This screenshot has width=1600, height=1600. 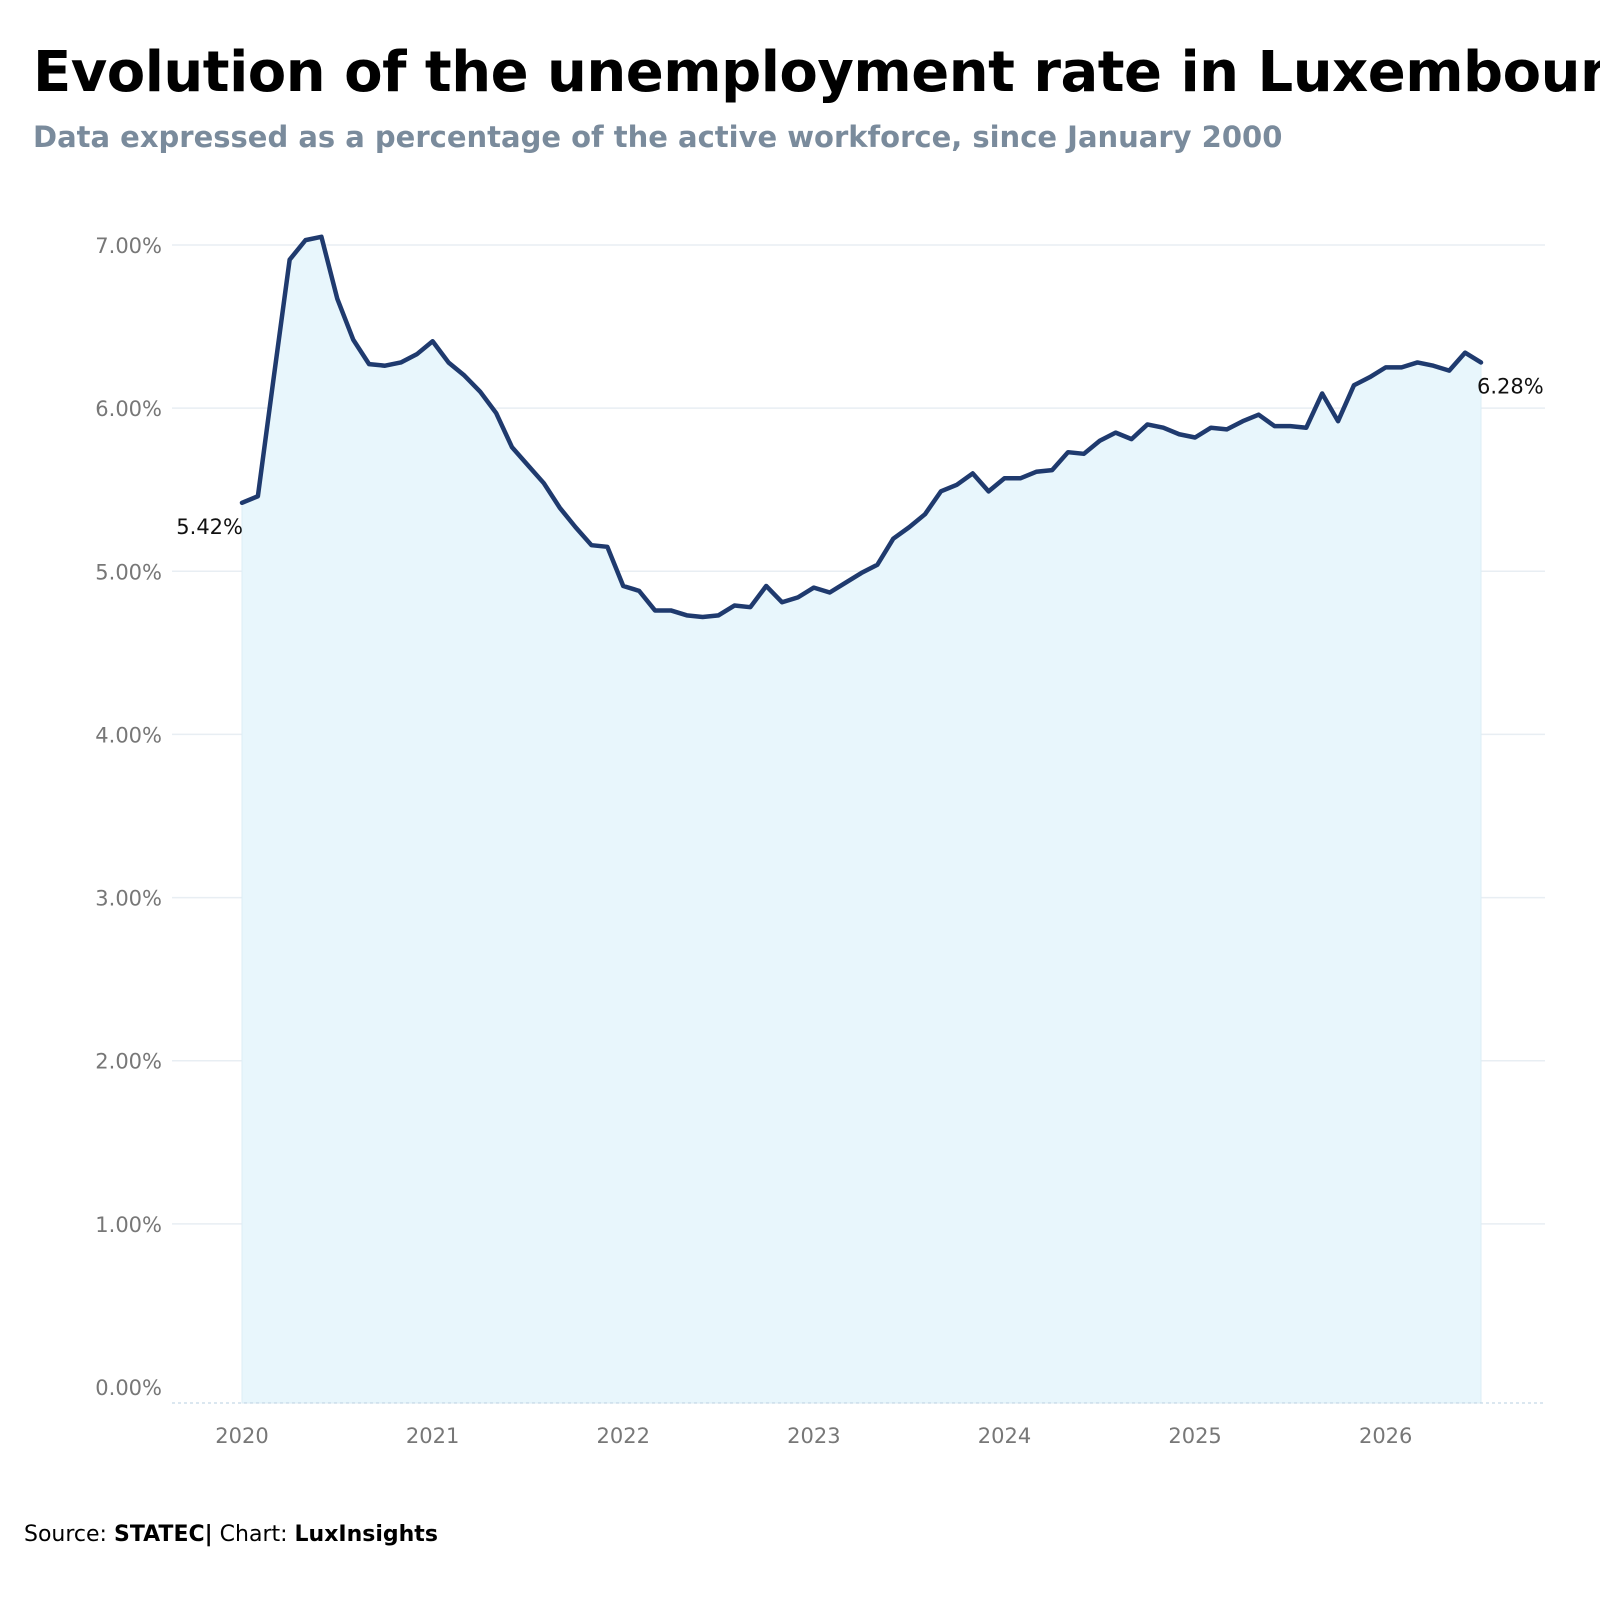 What do you see at coordinates (209, 527) in the screenshot?
I see `start-value-label: 5.42%` at bounding box center [209, 527].